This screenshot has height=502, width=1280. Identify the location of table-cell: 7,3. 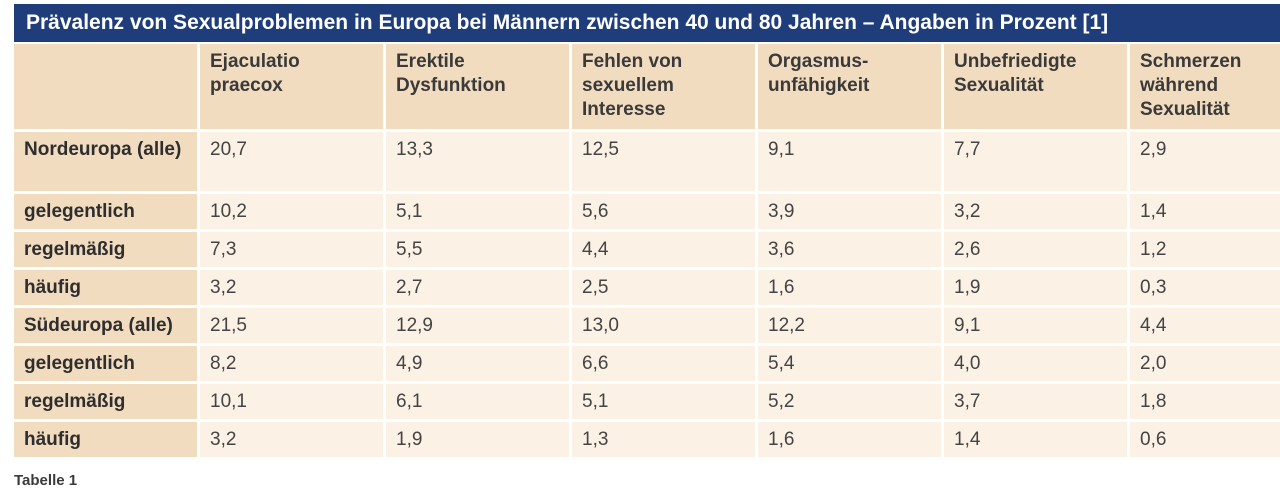
(293, 251).